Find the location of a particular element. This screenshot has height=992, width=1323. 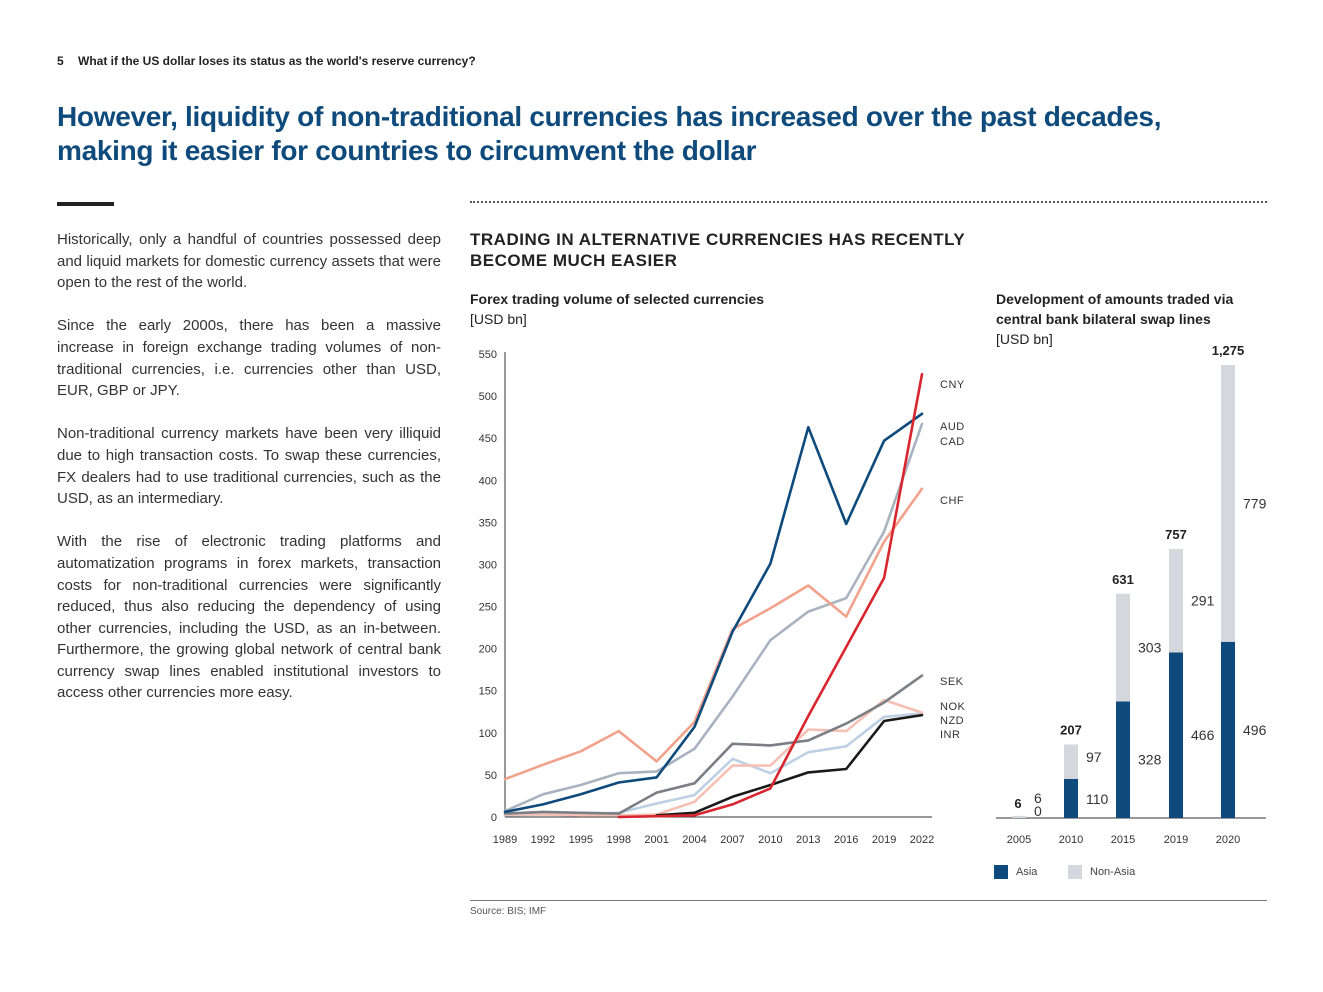

y-tick-label-500: 500 is located at coordinates (488, 397).